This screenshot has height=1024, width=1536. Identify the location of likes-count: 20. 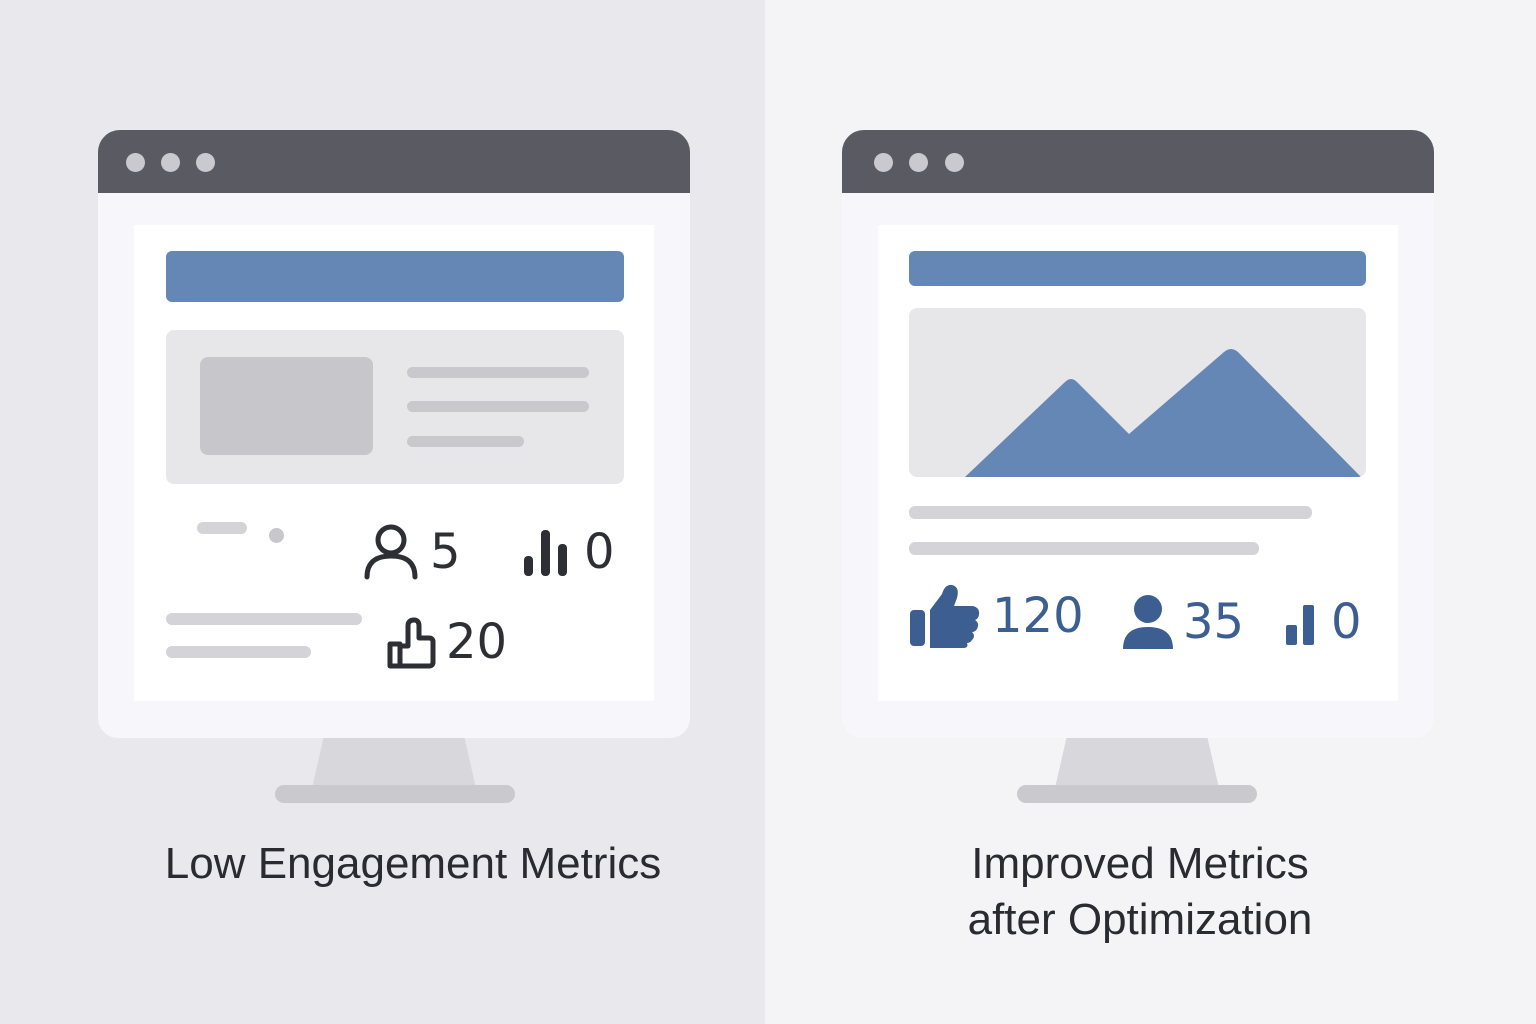
(477, 642).